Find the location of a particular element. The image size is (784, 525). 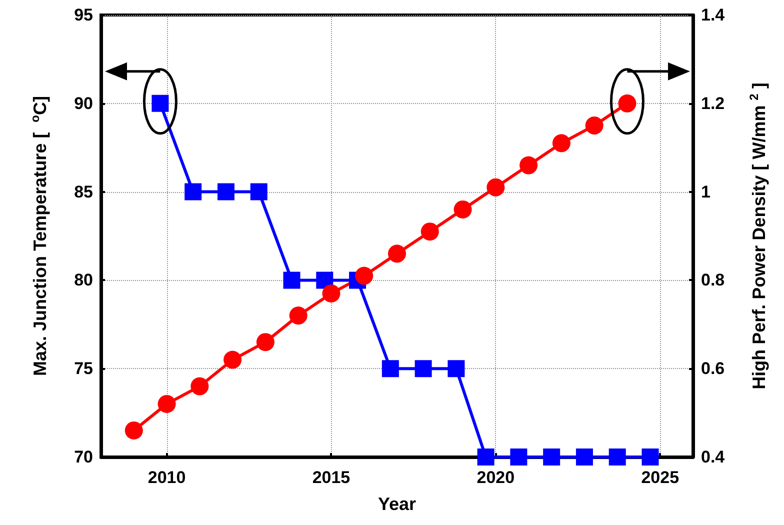

y-tick-label: 90 is located at coordinates (83, 103).